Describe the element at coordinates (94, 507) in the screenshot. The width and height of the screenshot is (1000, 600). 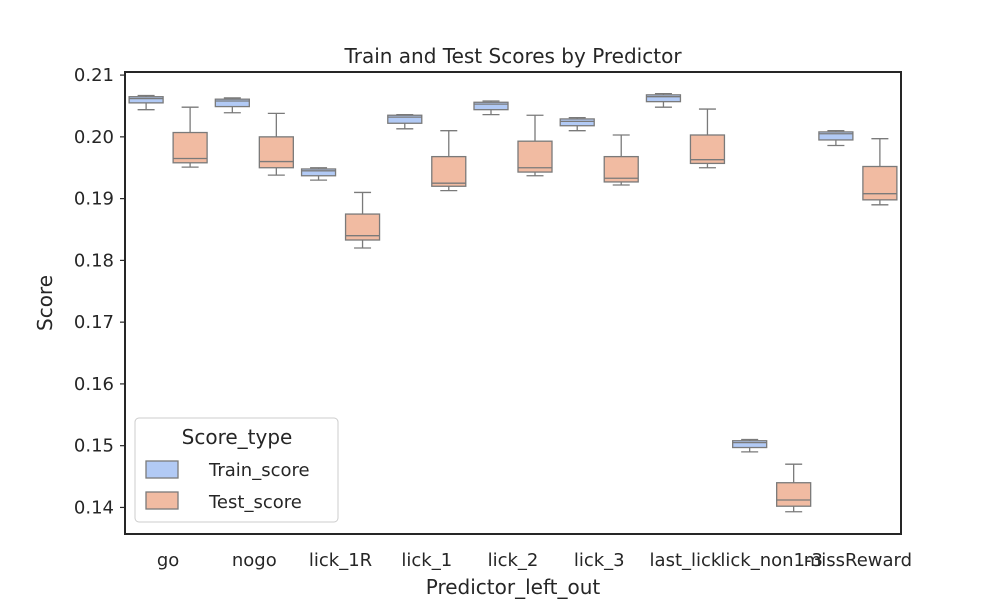
I see `y-tick-label: 0.14` at that location.